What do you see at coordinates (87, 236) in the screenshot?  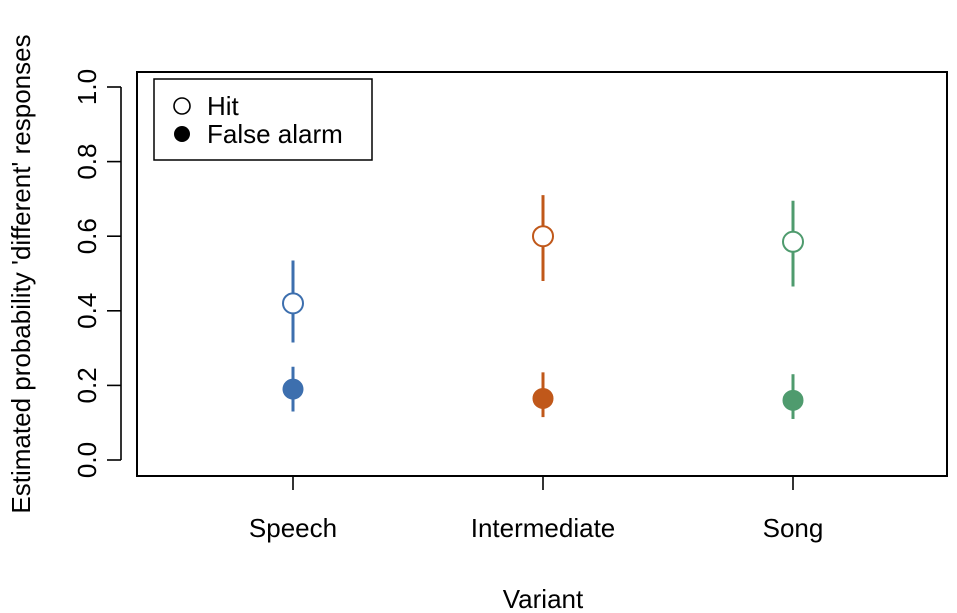 I see `y-tick-label: 0.6` at bounding box center [87, 236].